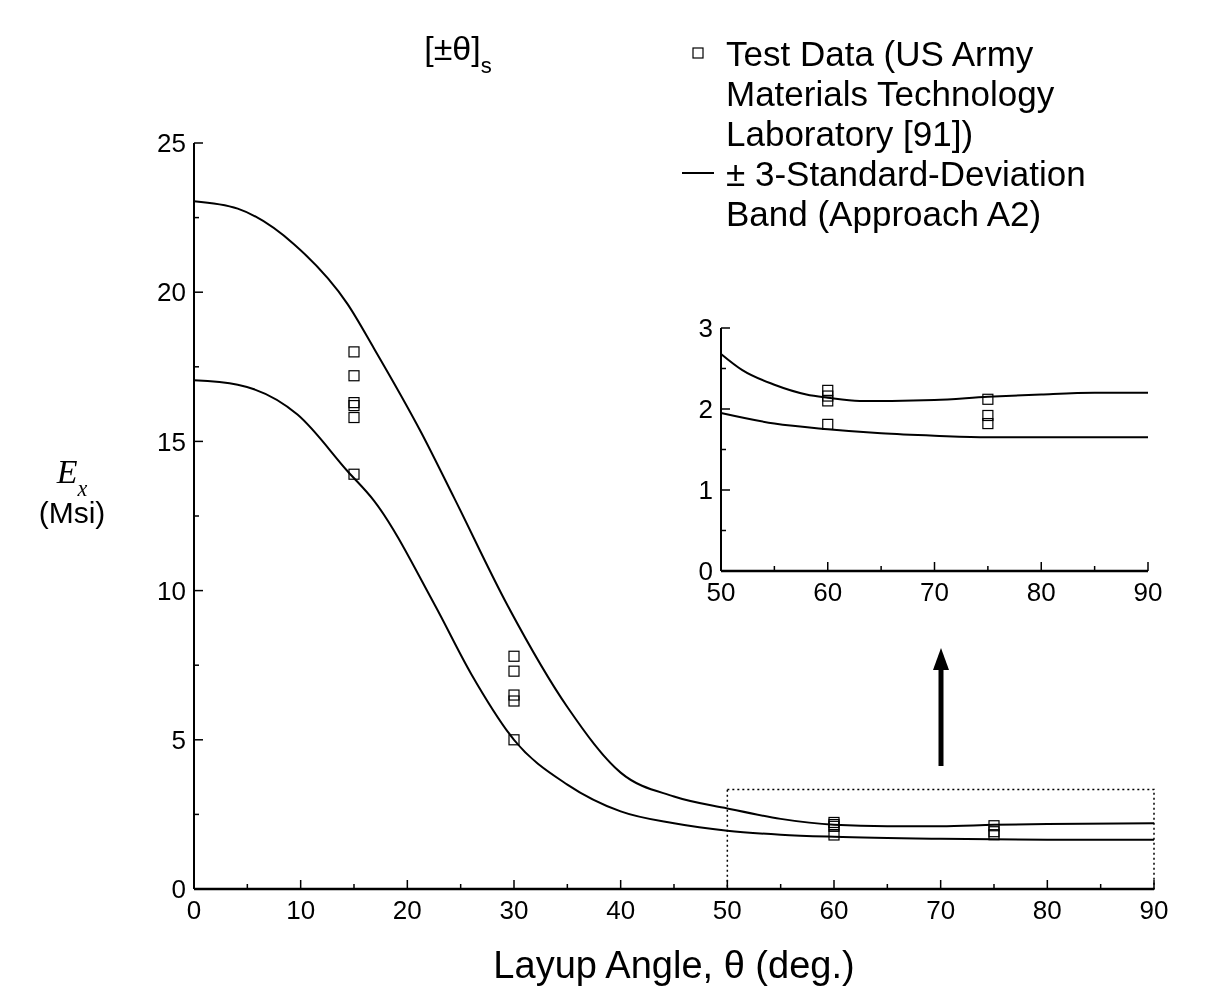 This screenshot has width=1222, height=998. Describe the element at coordinates (301, 910) in the screenshot. I see `x-tick-label: 10` at that location.